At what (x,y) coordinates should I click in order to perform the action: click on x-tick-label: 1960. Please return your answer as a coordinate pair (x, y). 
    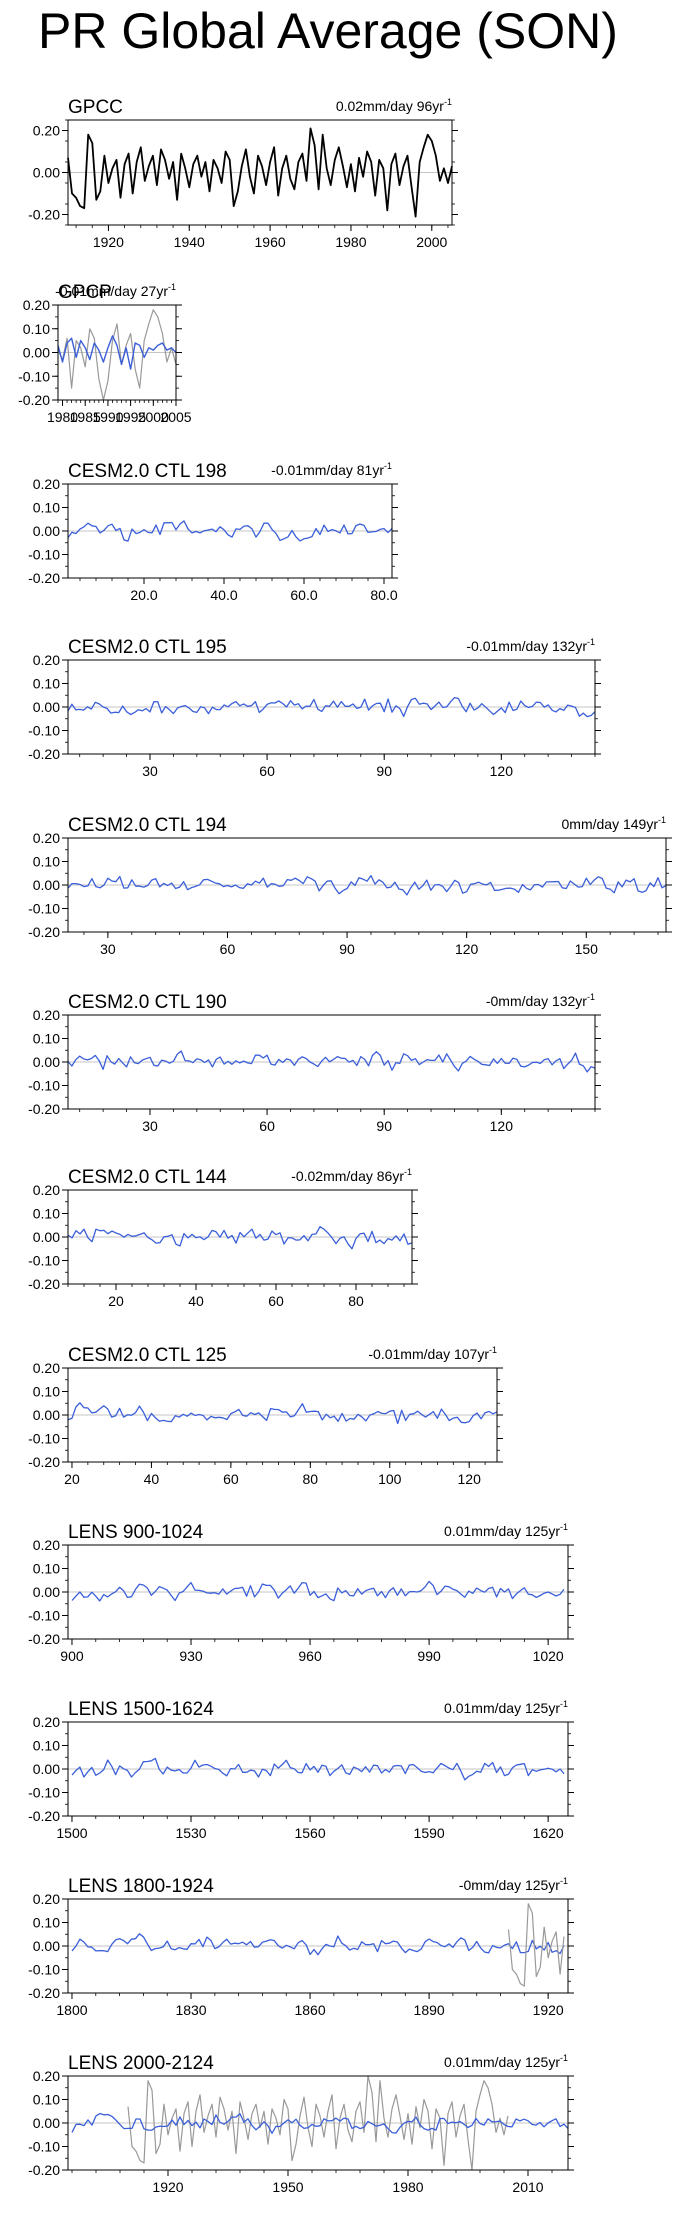
    Looking at the image, I should click on (270, 242).